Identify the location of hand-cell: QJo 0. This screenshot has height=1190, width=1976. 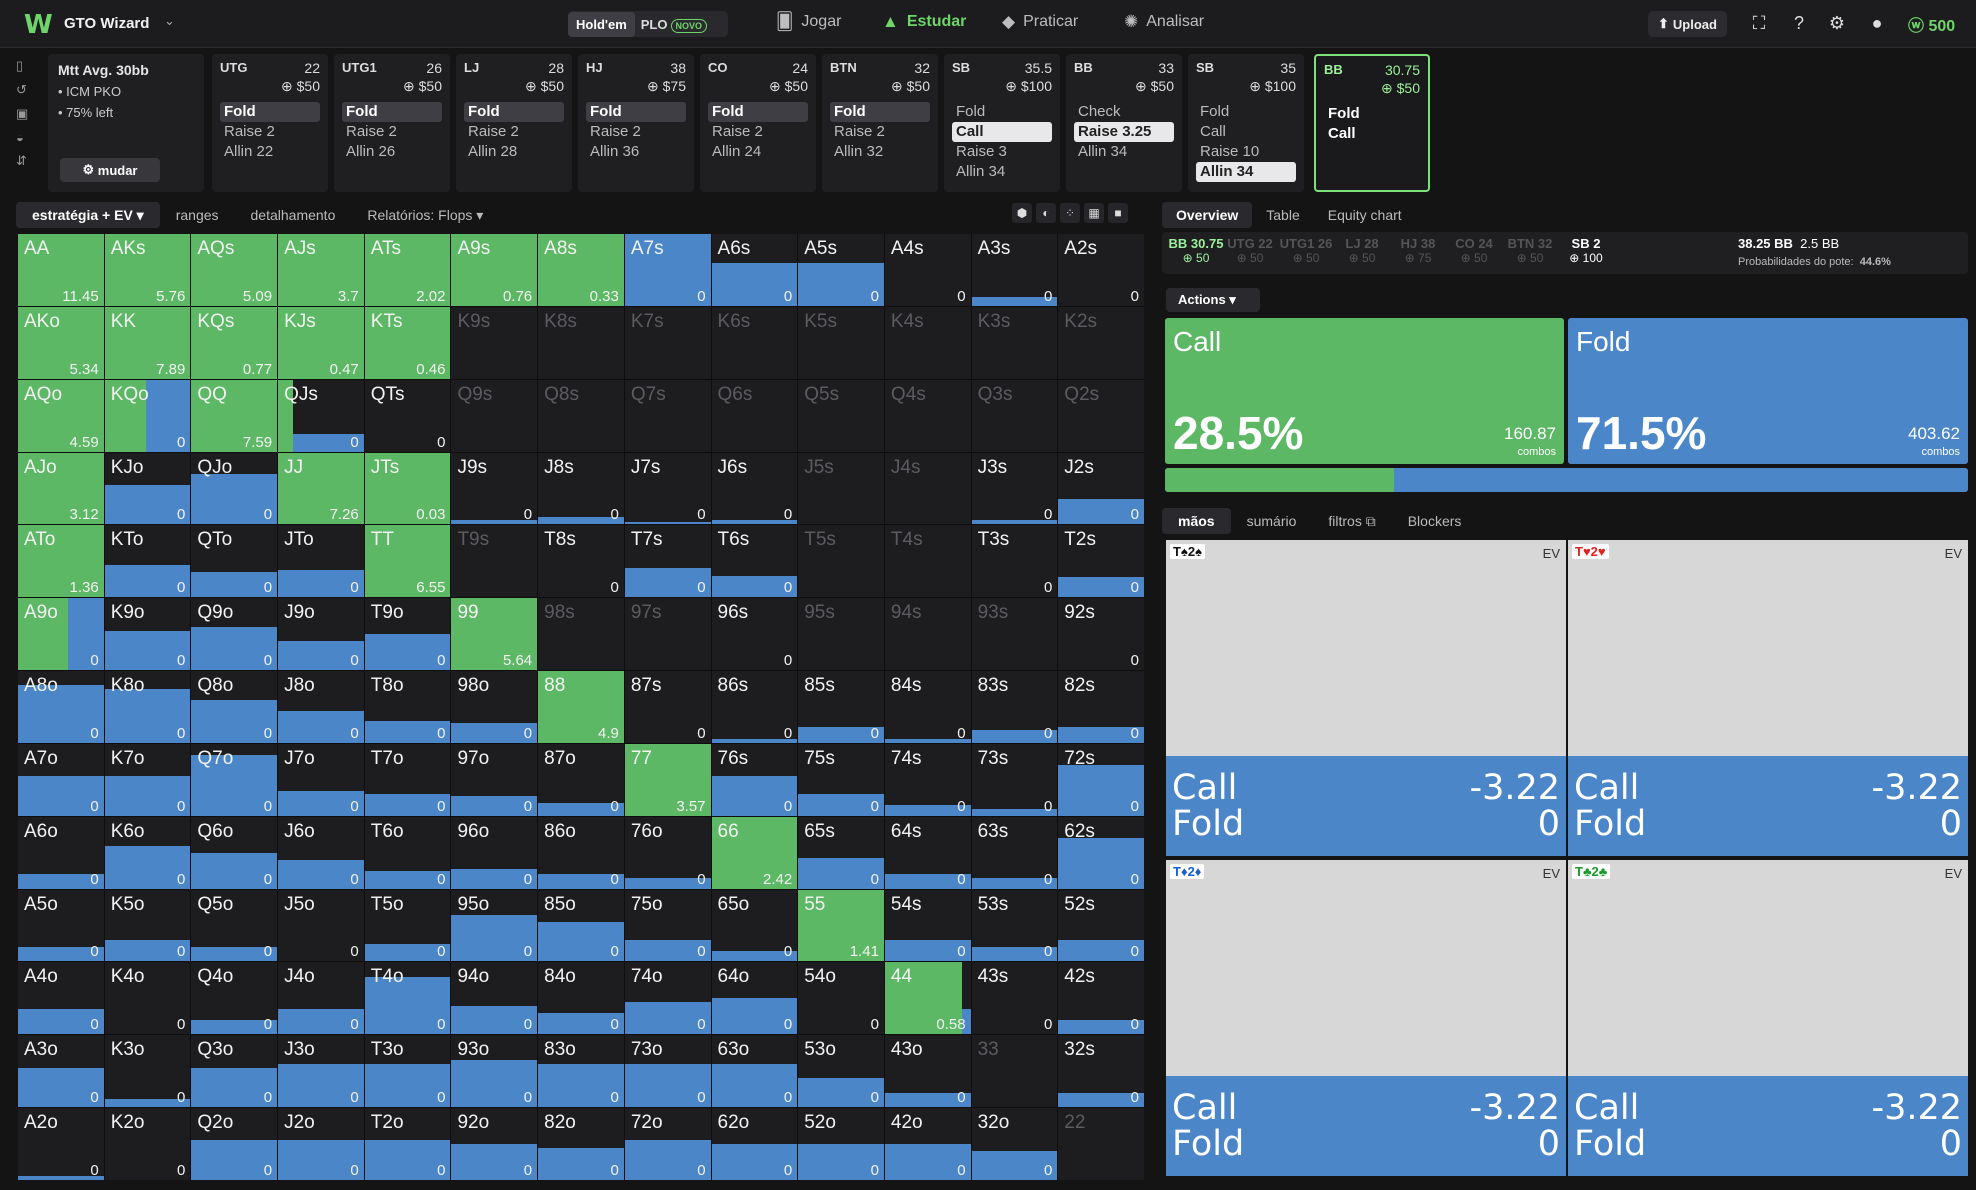
(234, 488).